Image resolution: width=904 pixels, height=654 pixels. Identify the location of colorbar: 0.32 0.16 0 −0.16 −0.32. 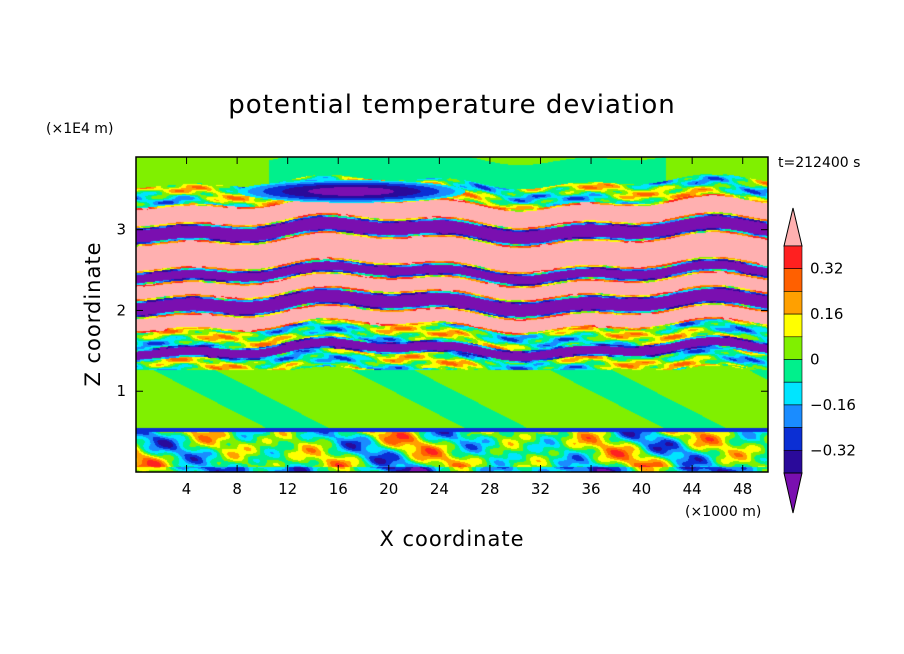
(819, 360).